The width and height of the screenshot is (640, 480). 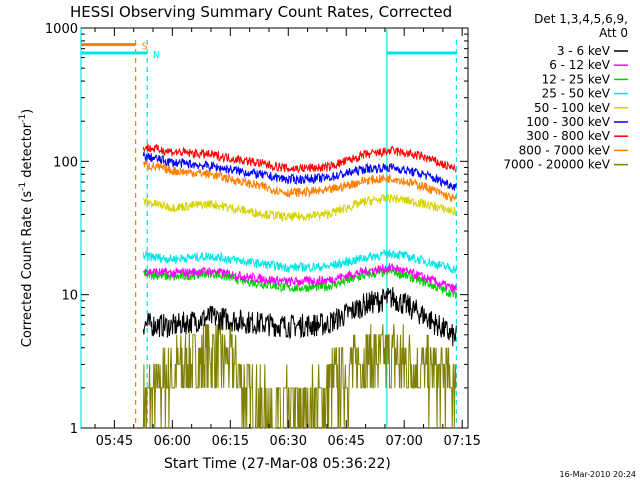 I want to click on x-tick-label: 06:00, so click(x=172, y=441).